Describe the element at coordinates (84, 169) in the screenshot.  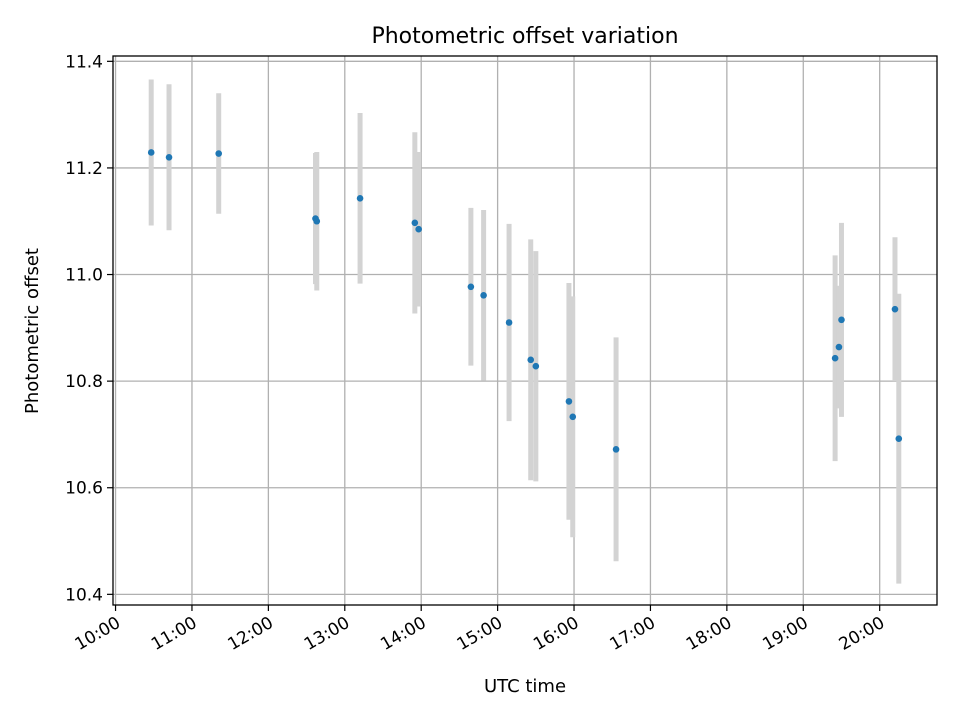
I see `y-tick-label: 11.2` at that location.